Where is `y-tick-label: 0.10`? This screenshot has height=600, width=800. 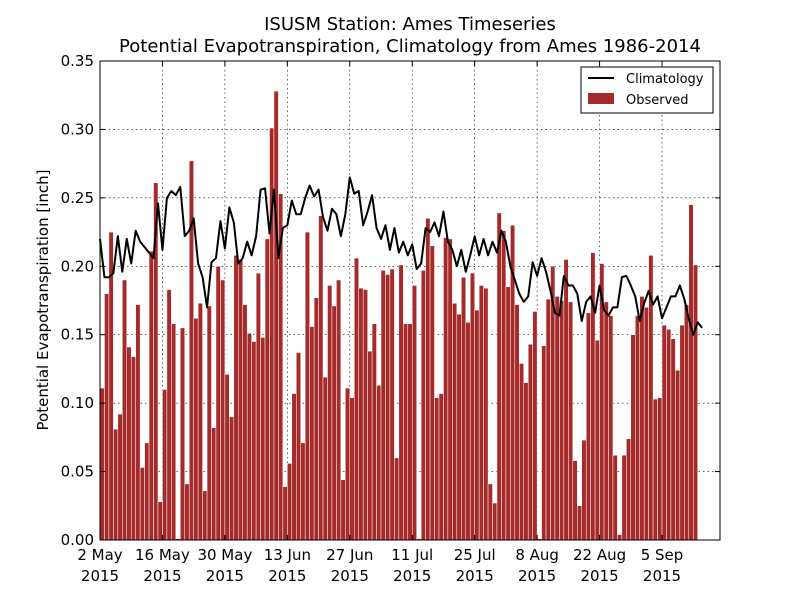
y-tick-label: 0.10 is located at coordinates (77, 403).